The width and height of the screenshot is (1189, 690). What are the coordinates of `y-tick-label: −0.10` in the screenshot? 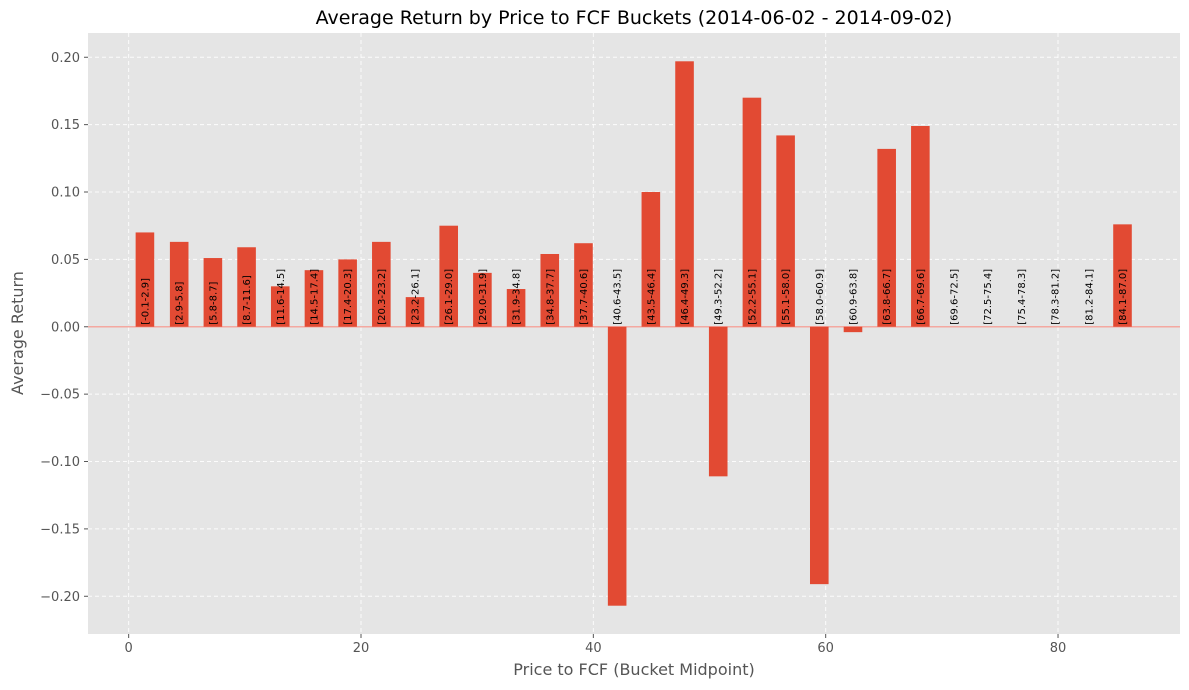 It's located at (60, 462).